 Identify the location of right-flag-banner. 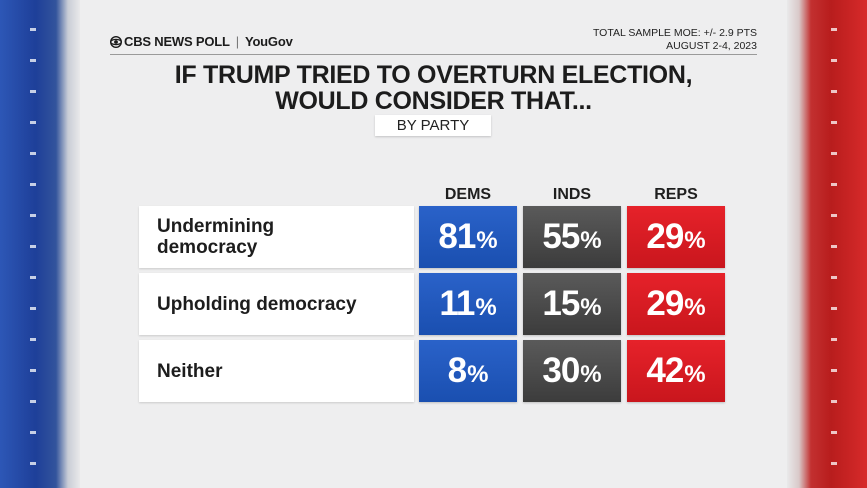
(827, 244).